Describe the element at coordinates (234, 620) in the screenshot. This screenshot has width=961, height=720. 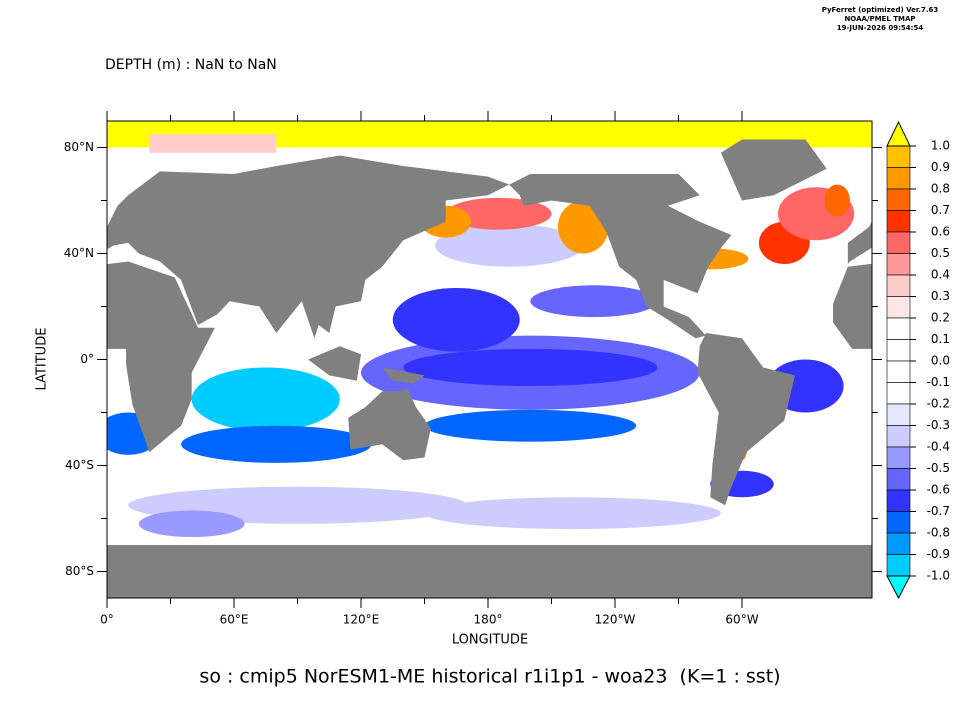
I see `x-tick-label: 60°E` at that location.